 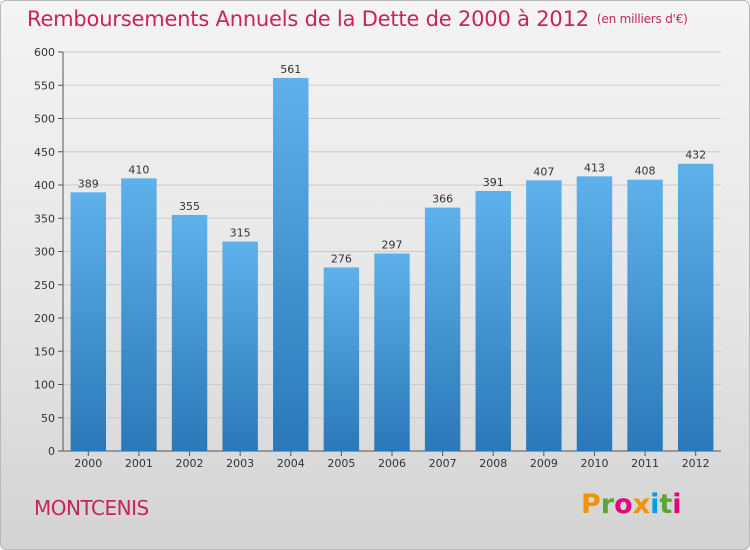 What do you see at coordinates (138, 169) in the screenshot?
I see `data-label-2001: 410` at bounding box center [138, 169].